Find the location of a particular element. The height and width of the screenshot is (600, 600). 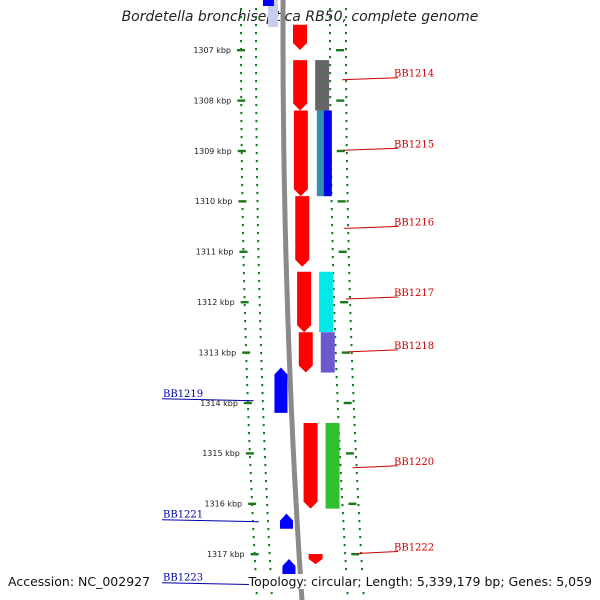

gene-plus-bb1222 is located at coordinates (315, 559).